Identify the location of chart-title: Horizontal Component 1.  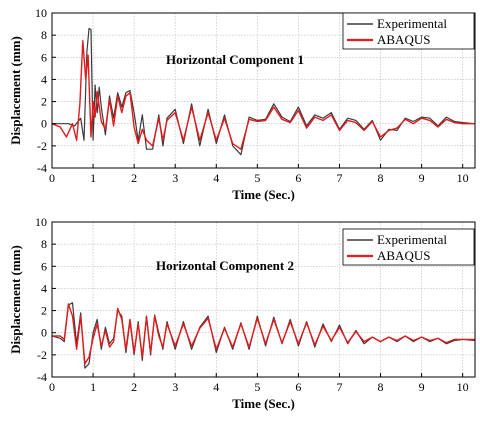
(235, 59).